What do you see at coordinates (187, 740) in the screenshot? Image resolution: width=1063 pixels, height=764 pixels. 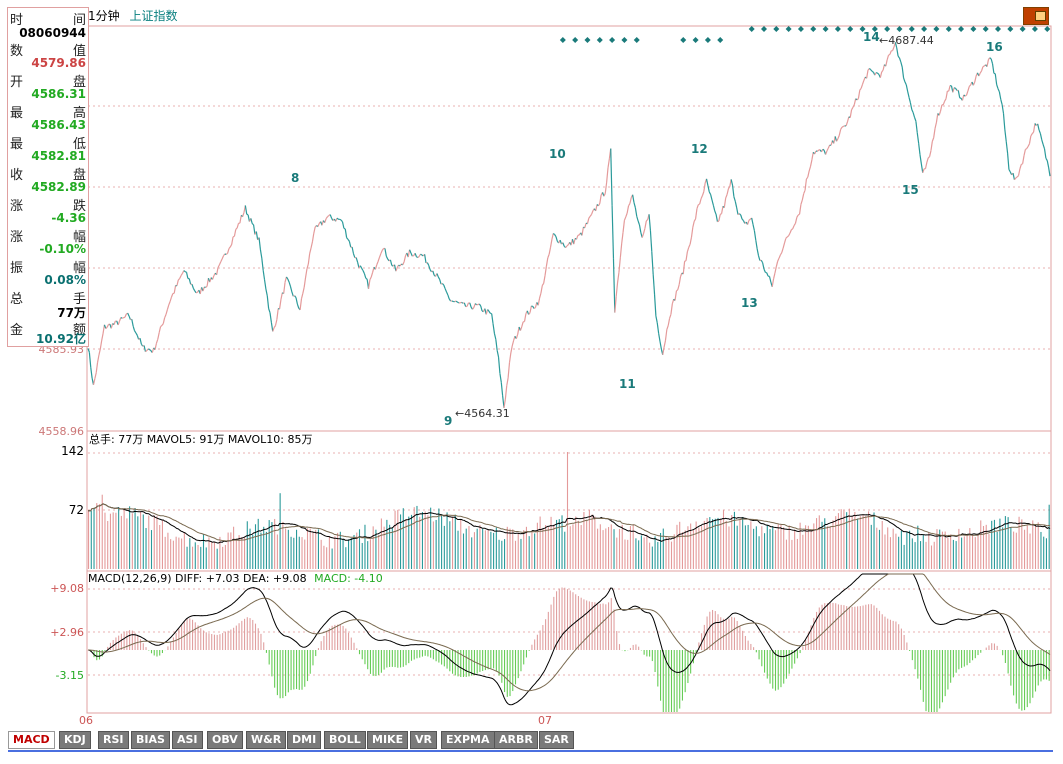 I see `tab-asi: ASI` at bounding box center [187, 740].